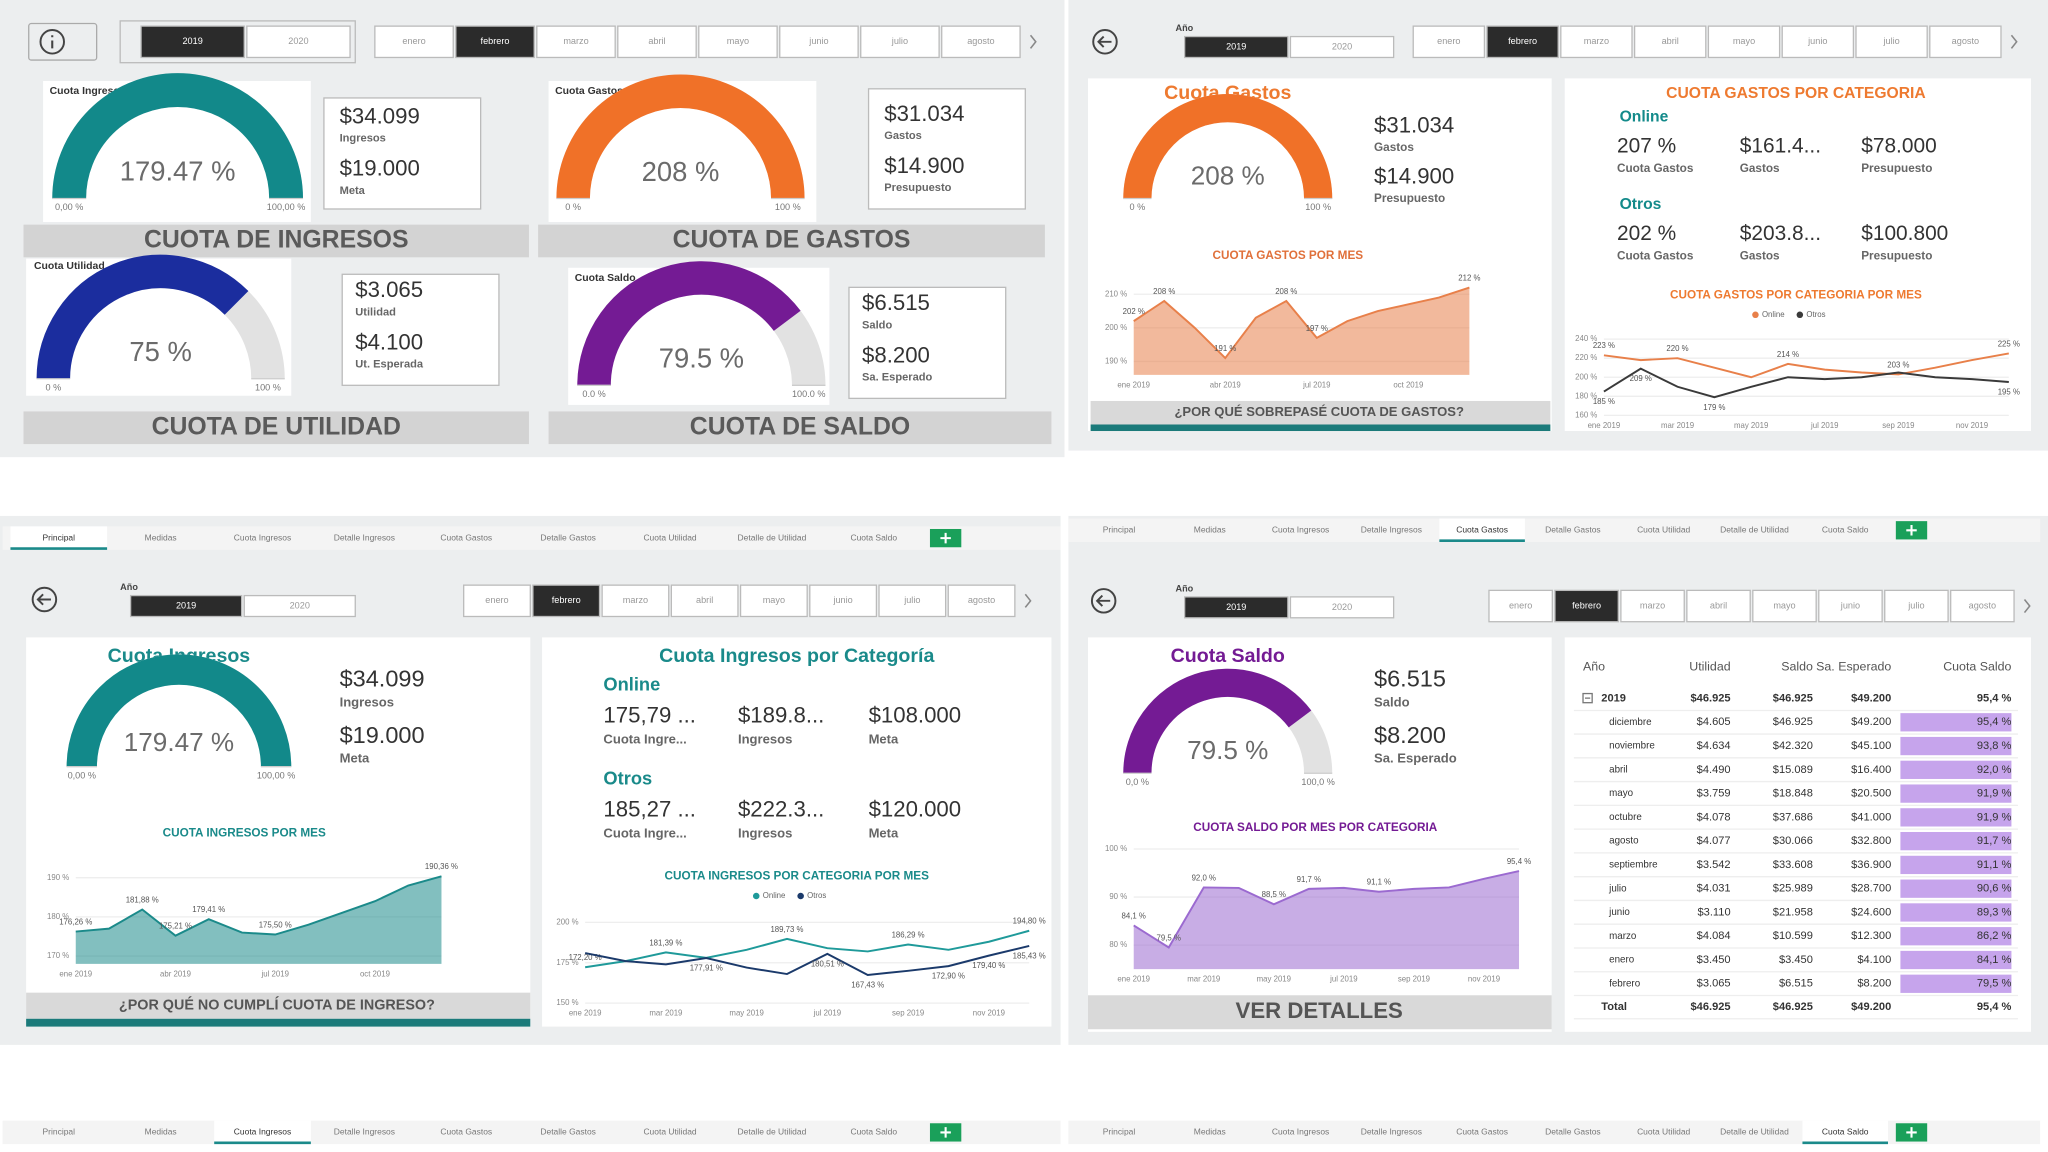 The height and width of the screenshot is (1152, 2048). I want to click on banner-text: VER DETALLES, so click(1319, 1010).